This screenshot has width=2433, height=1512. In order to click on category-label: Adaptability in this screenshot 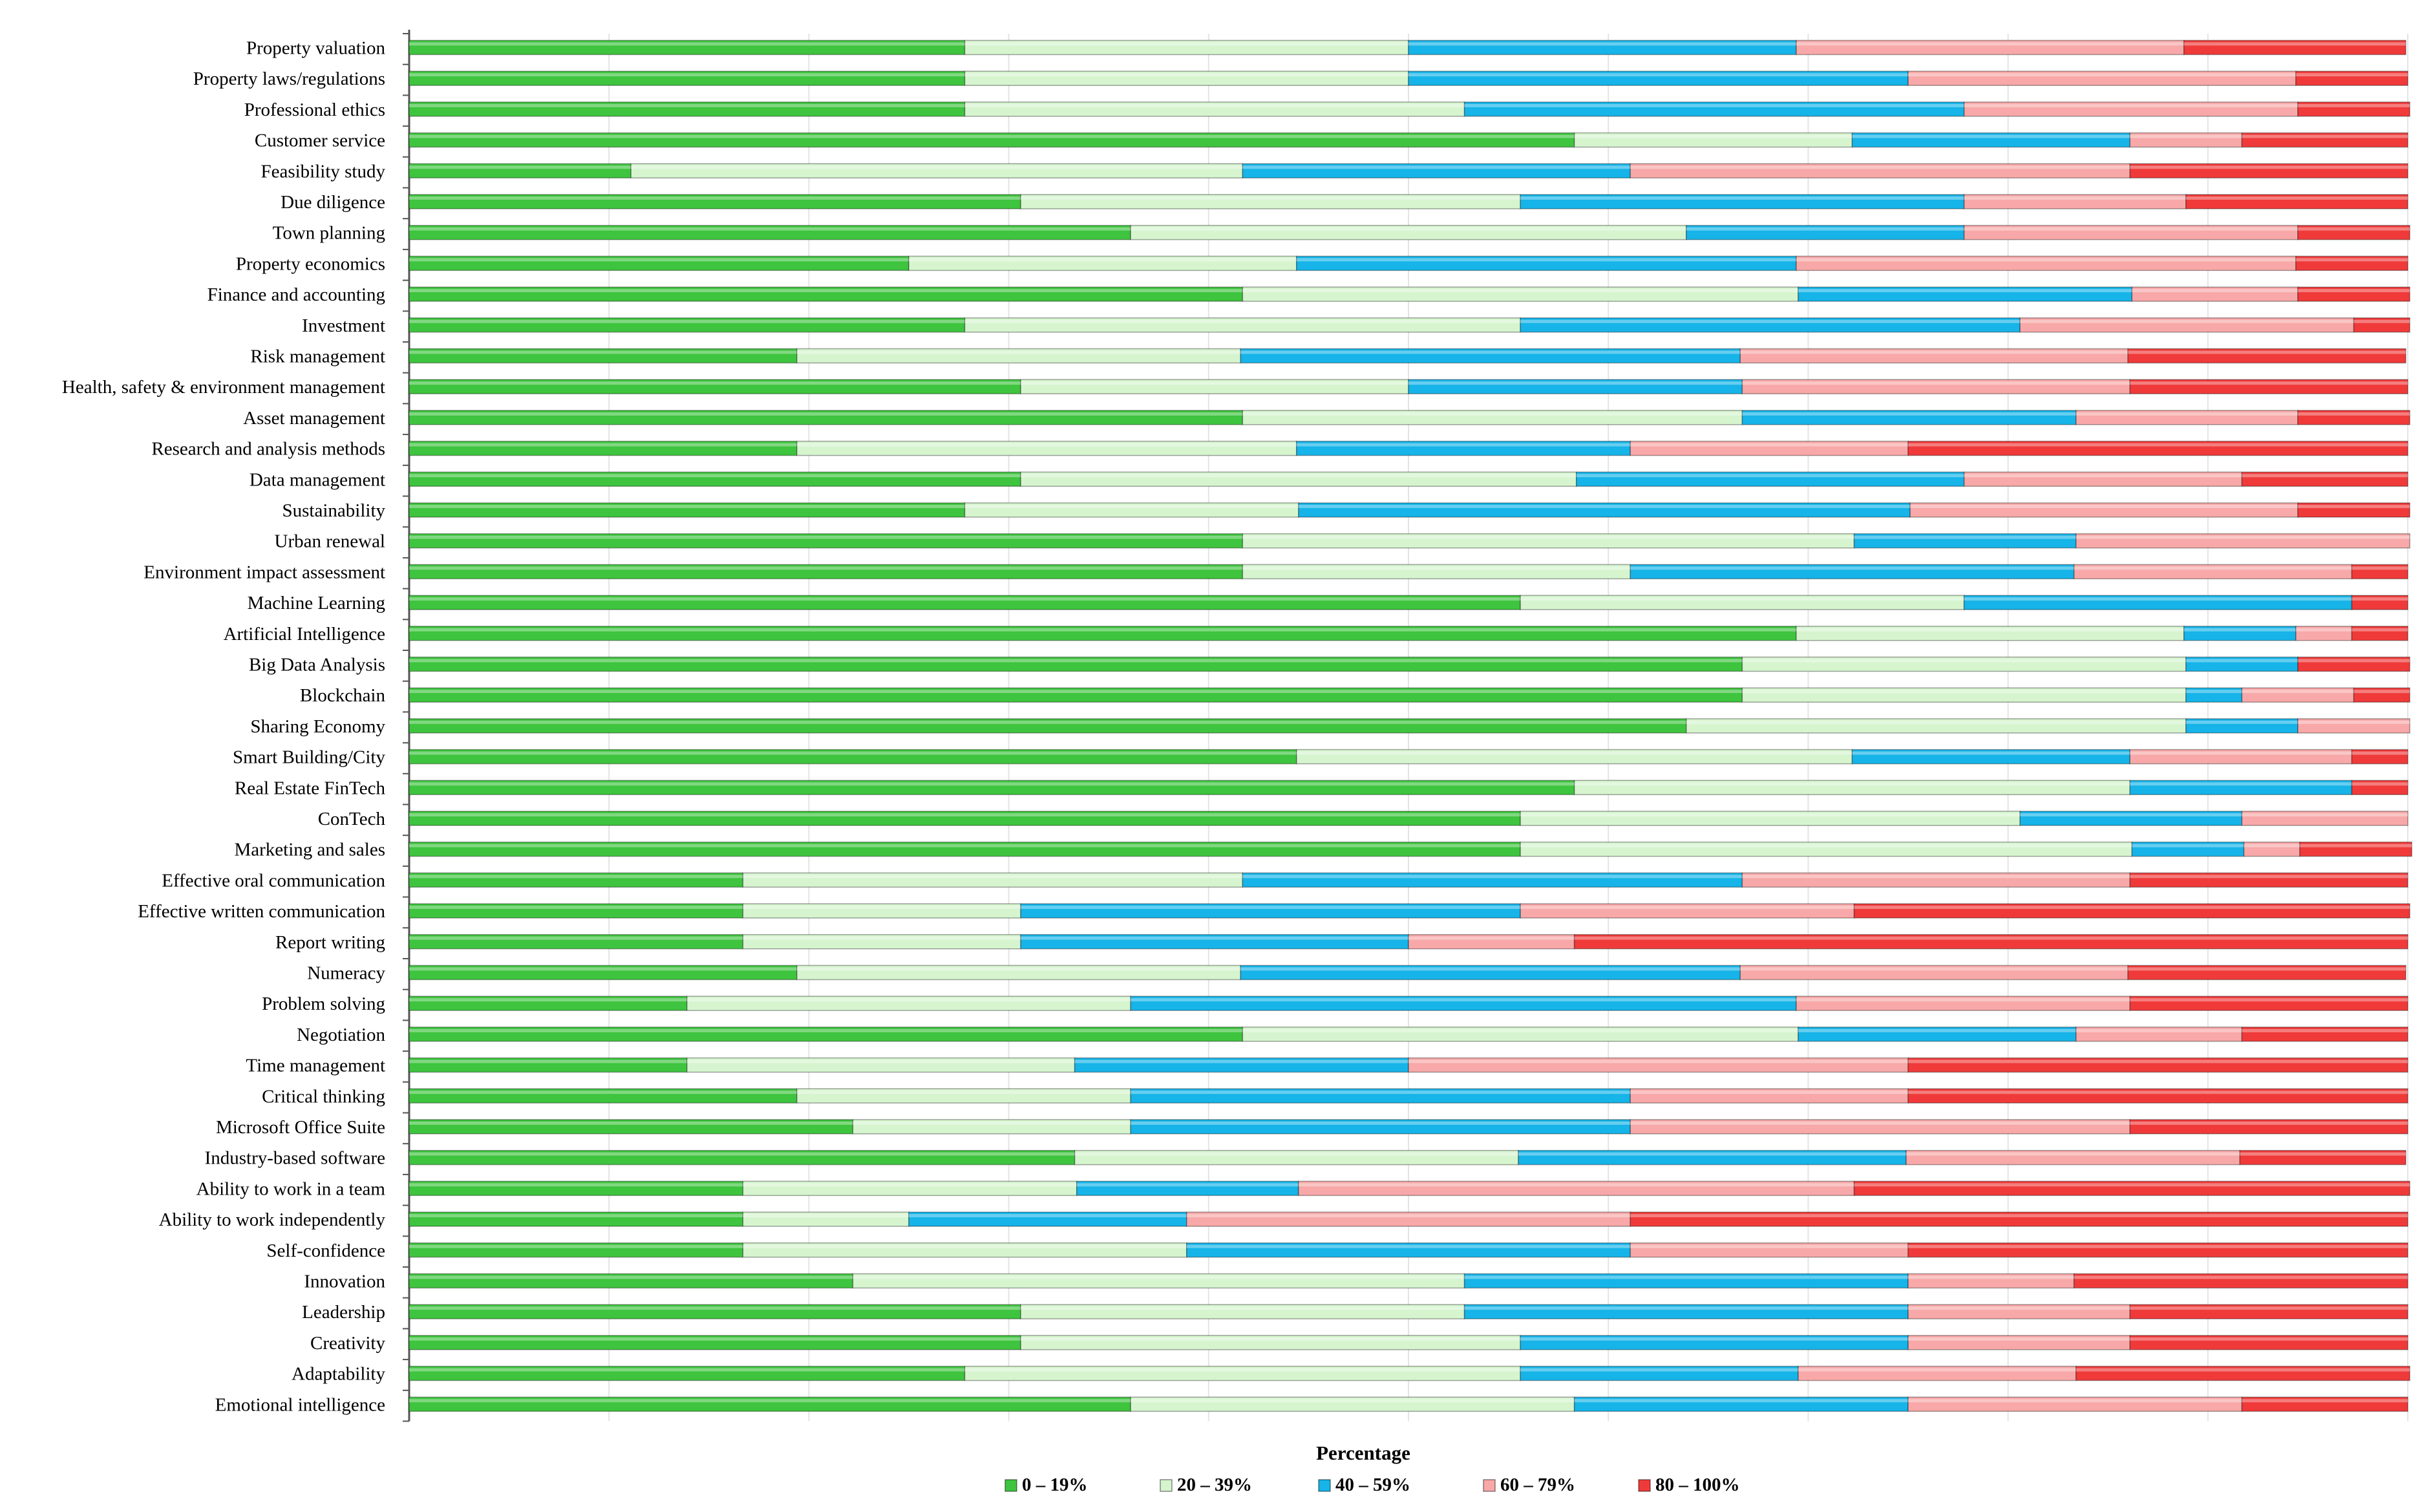, I will do `click(338, 1374)`.